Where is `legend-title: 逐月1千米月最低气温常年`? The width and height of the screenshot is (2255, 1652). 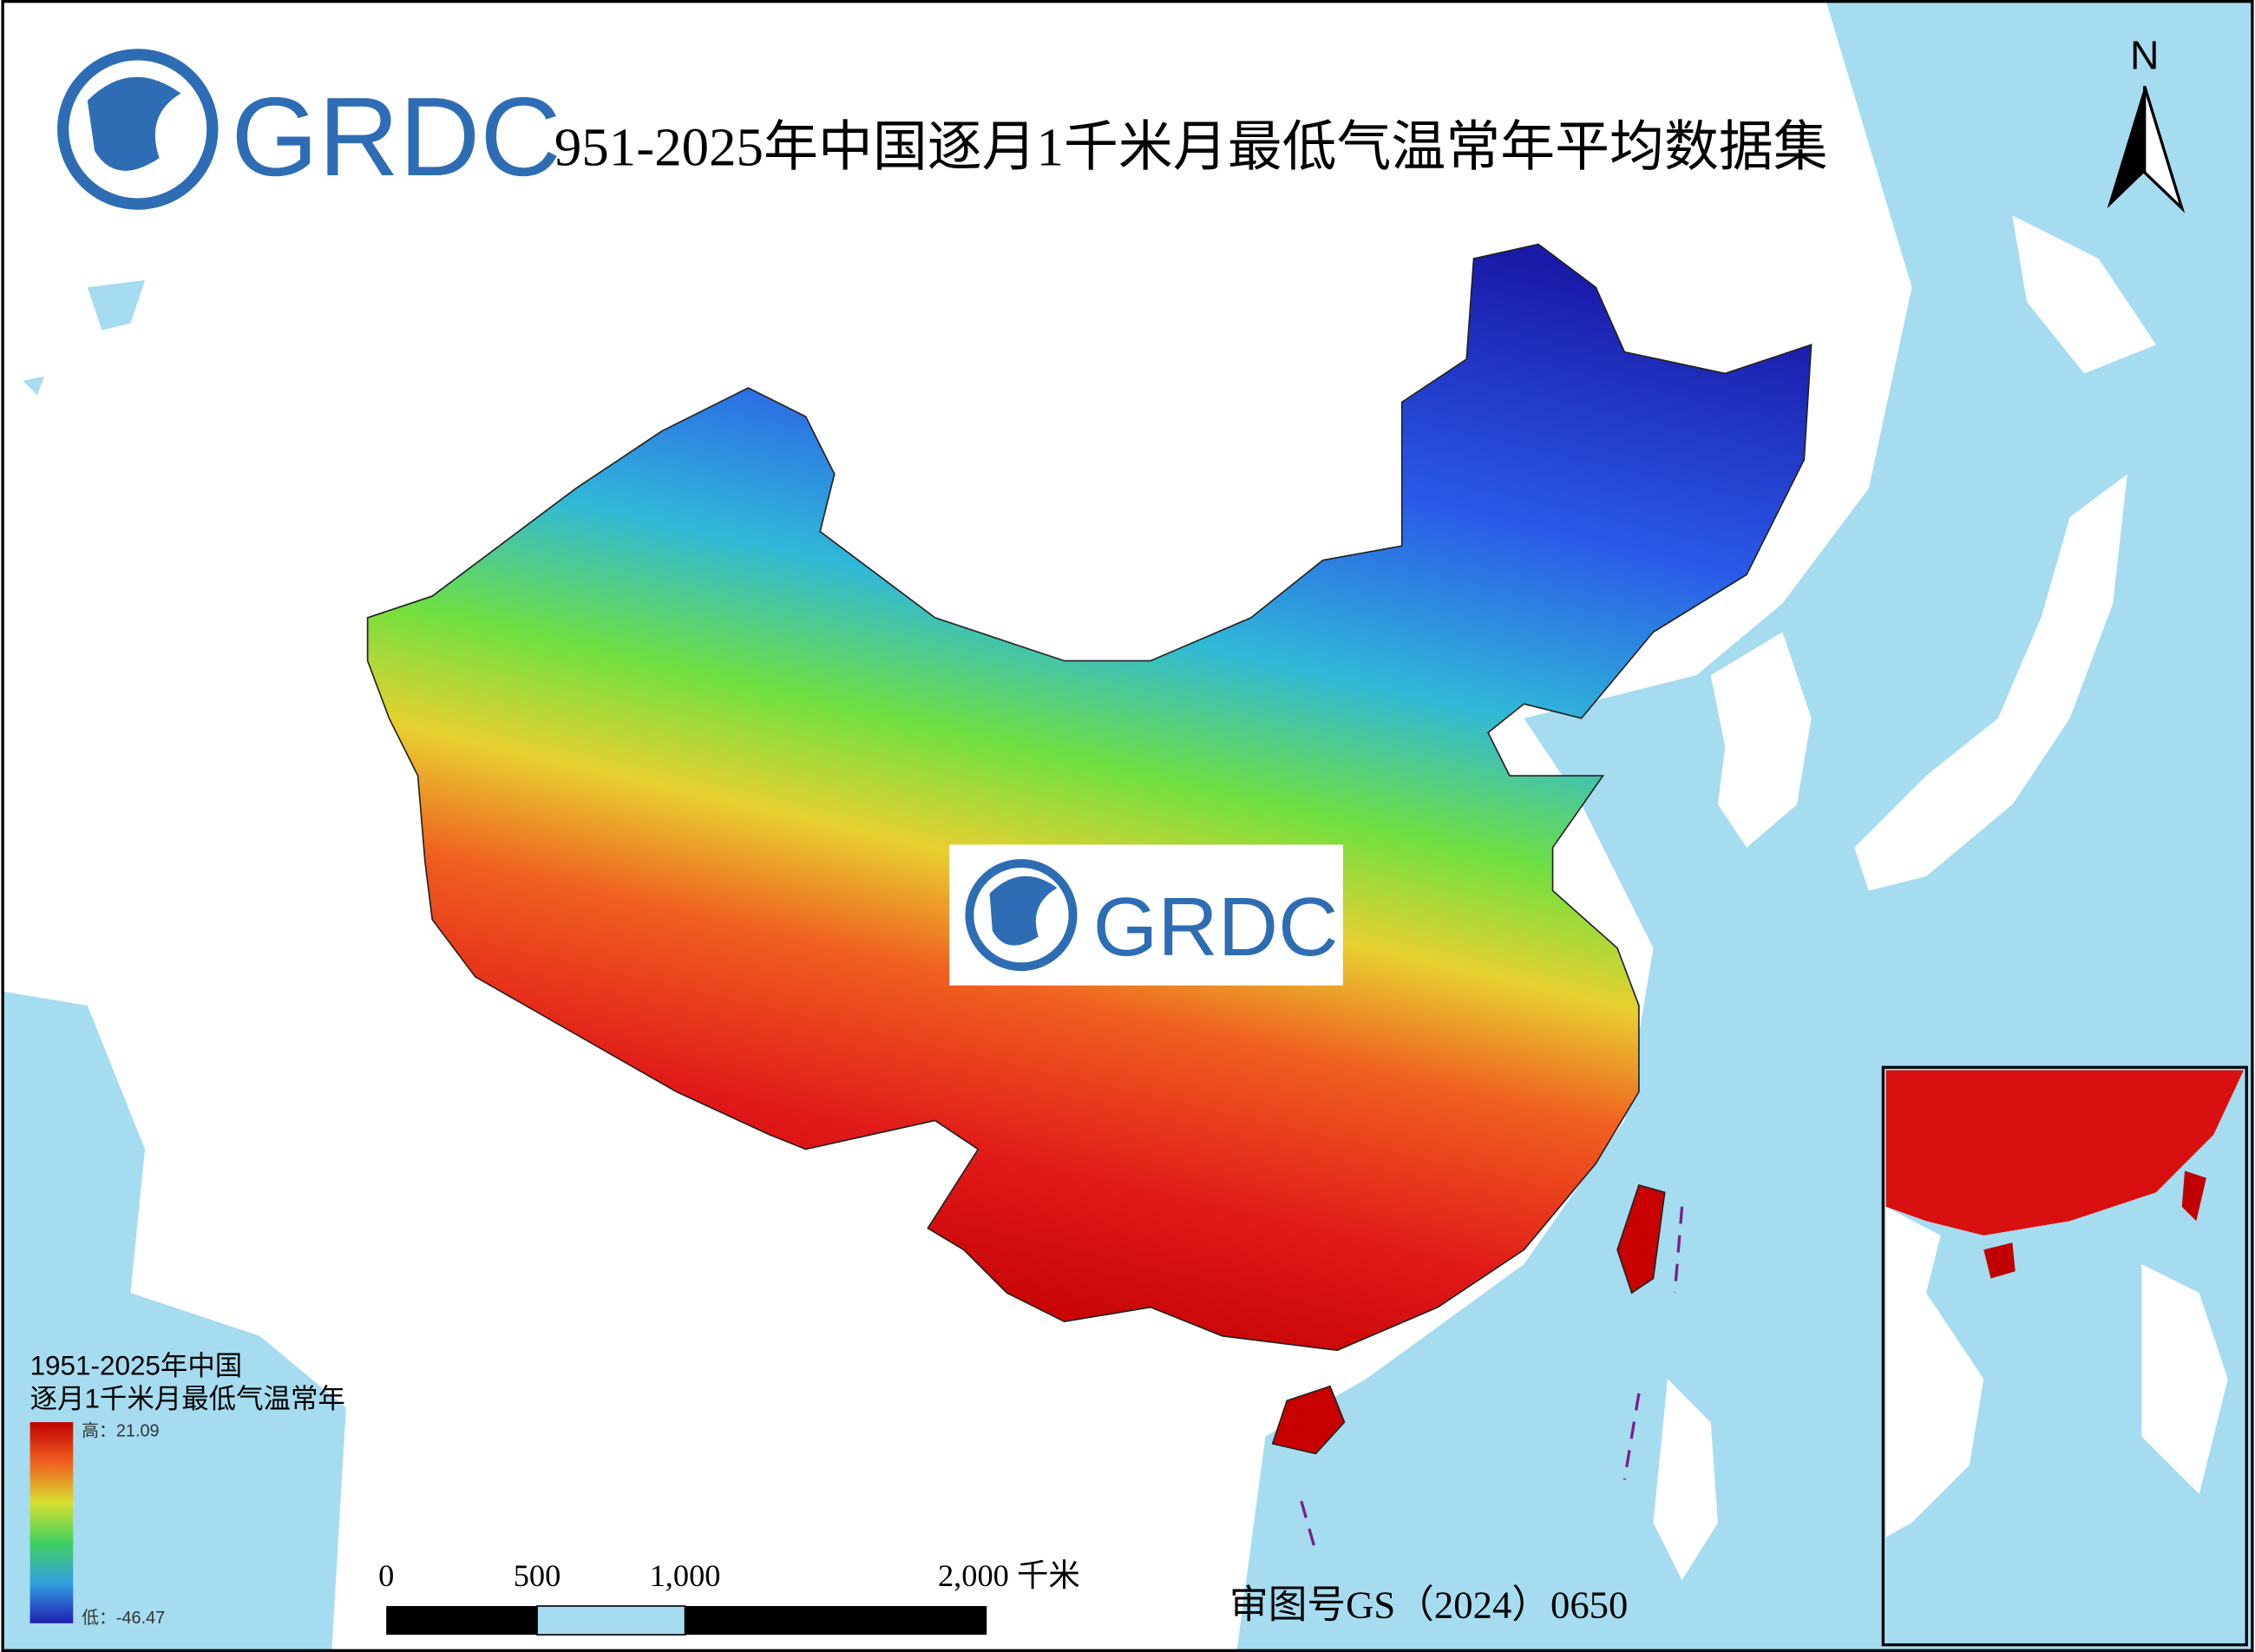 legend-title: 逐月1千米月最低气温常年 is located at coordinates (187, 1399).